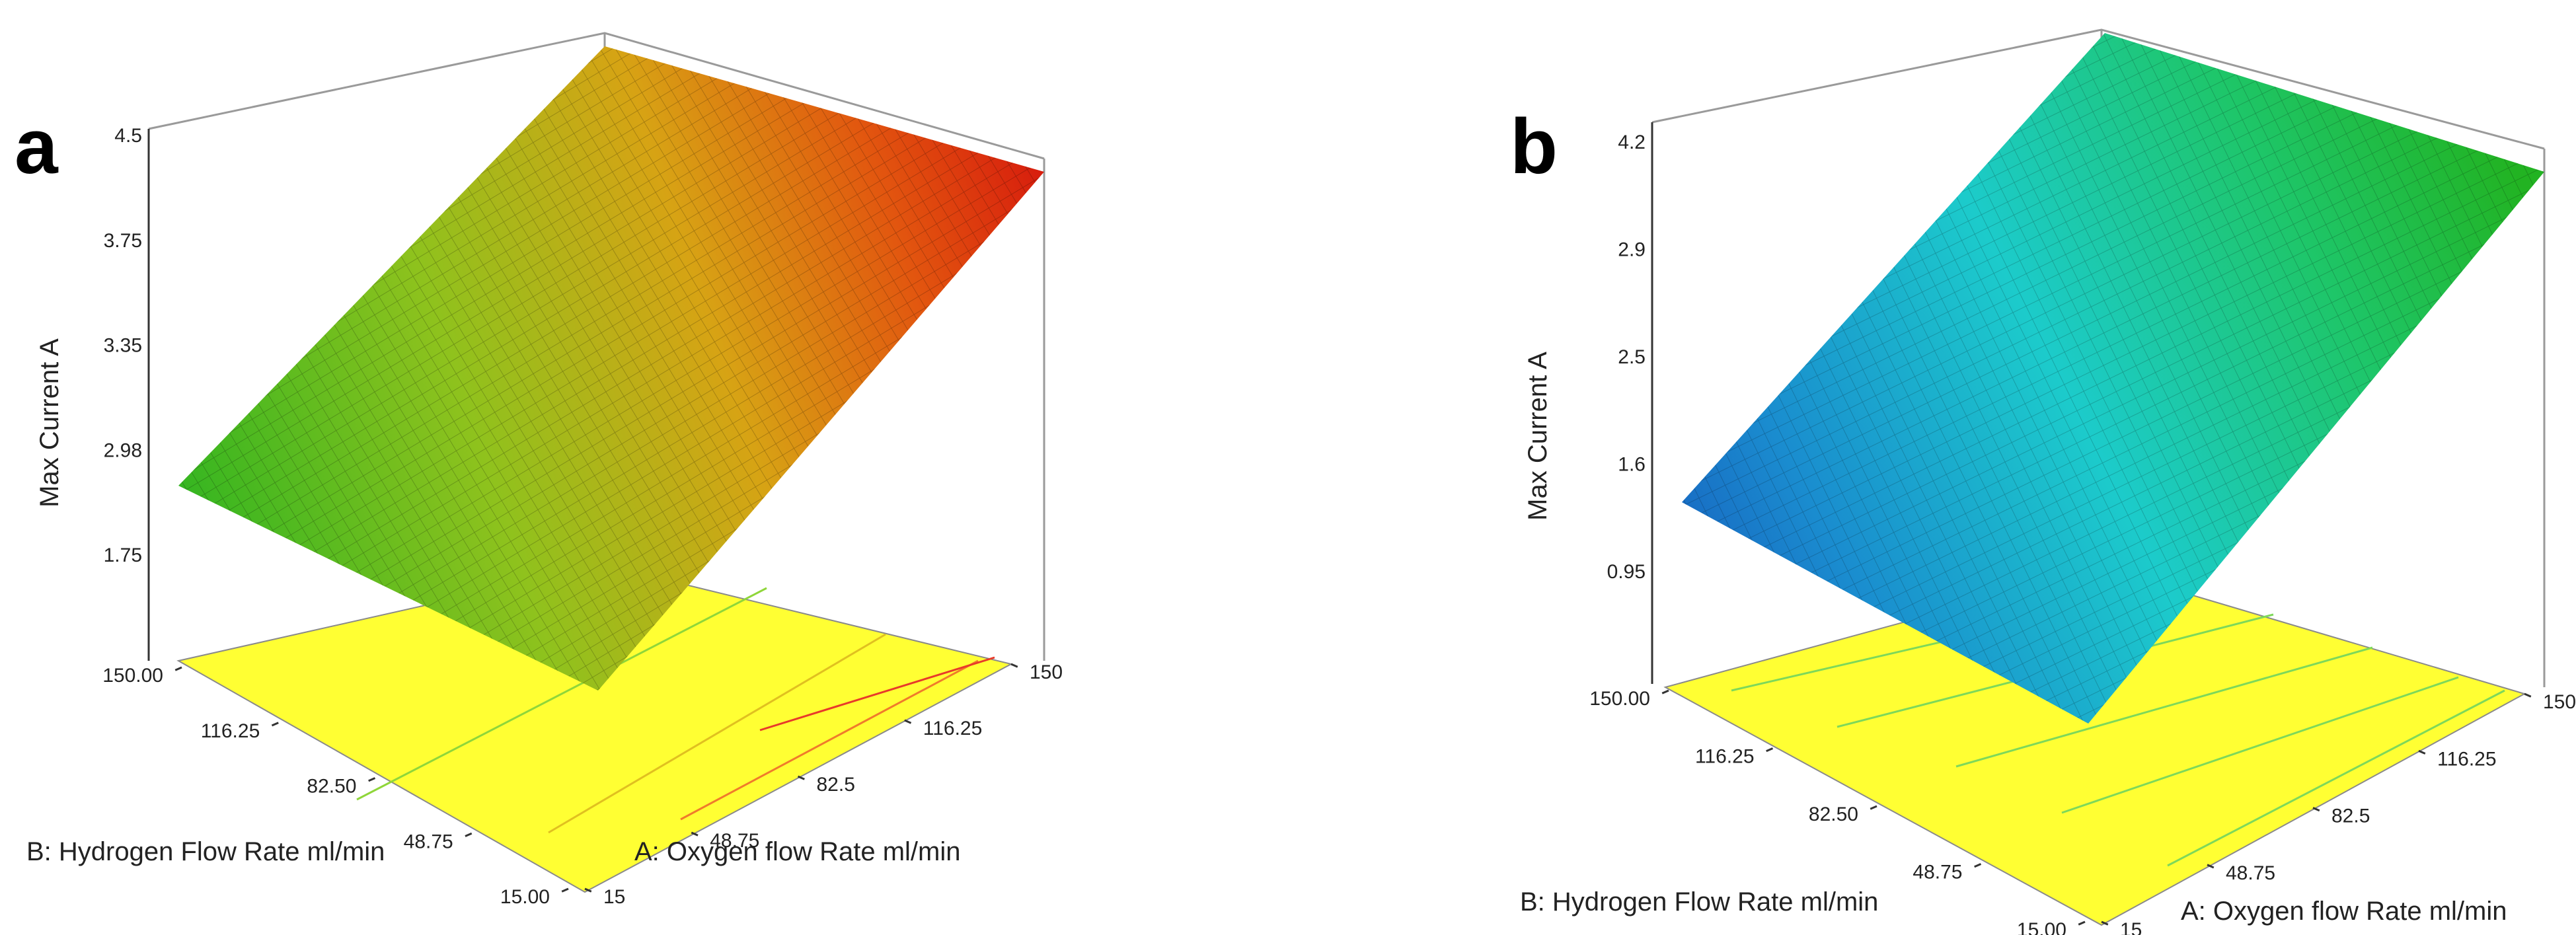  I want to click on z-tick-label: 1.6, so click(1632, 465).